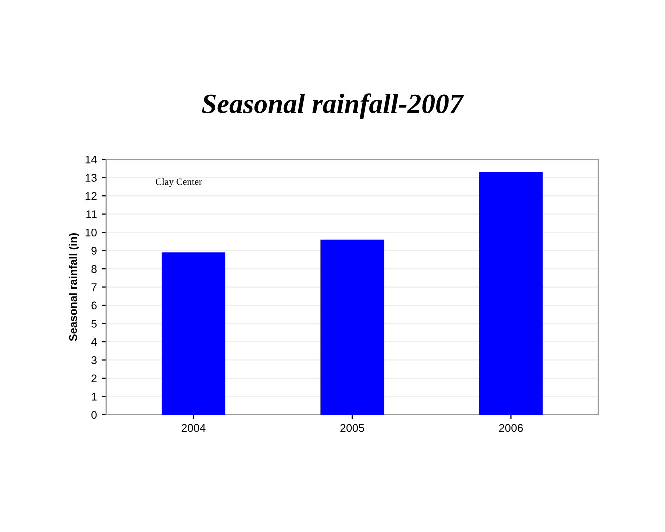 The width and height of the screenshot is (665, 532). I want to click on y-tick-label: 6, so click(94, 306).